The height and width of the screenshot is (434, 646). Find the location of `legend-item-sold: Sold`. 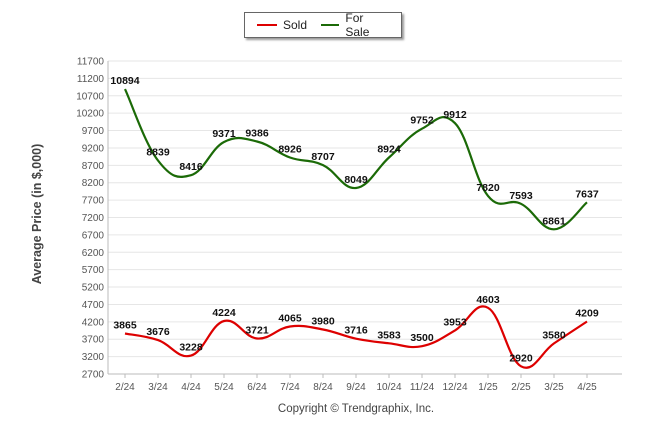

legend-item-sold: Sold is located at coordinates (282, 25).